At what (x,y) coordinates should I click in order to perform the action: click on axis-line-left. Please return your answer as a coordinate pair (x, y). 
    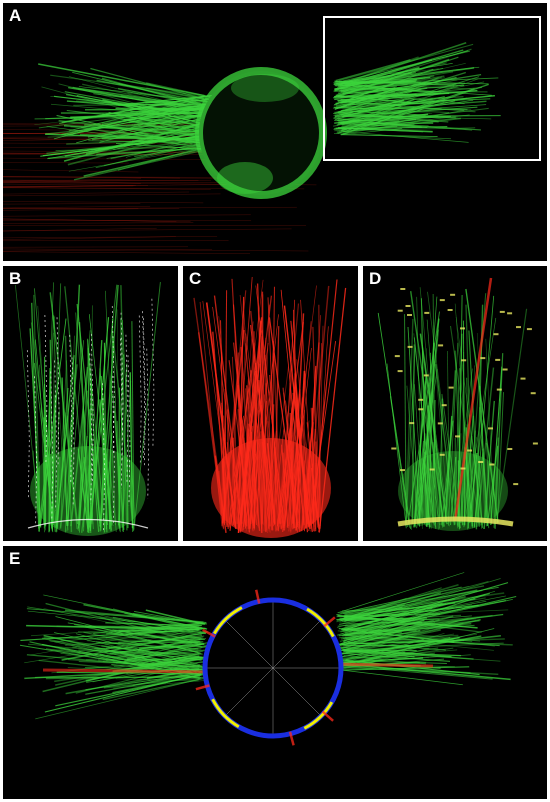
    Looking at the image, I should click on (128, 671).